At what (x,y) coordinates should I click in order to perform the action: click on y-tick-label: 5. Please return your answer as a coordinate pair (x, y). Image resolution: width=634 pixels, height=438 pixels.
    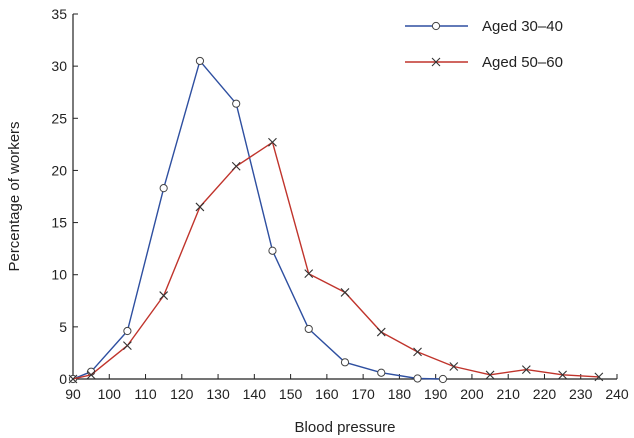
    Looking at the image, I should click on (63, 327).